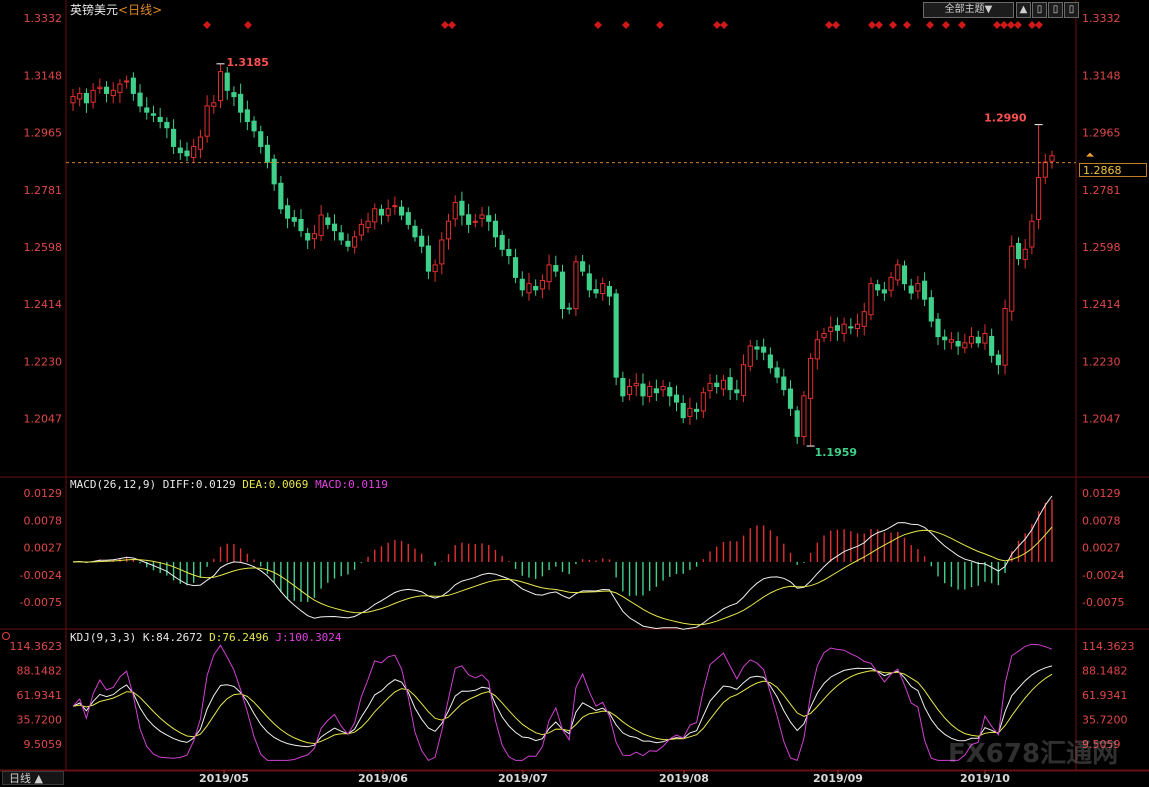 This screenshot has width=1149, height=787. I want to click on price-tick-right-6: 1.2230, so click(1101, 362).